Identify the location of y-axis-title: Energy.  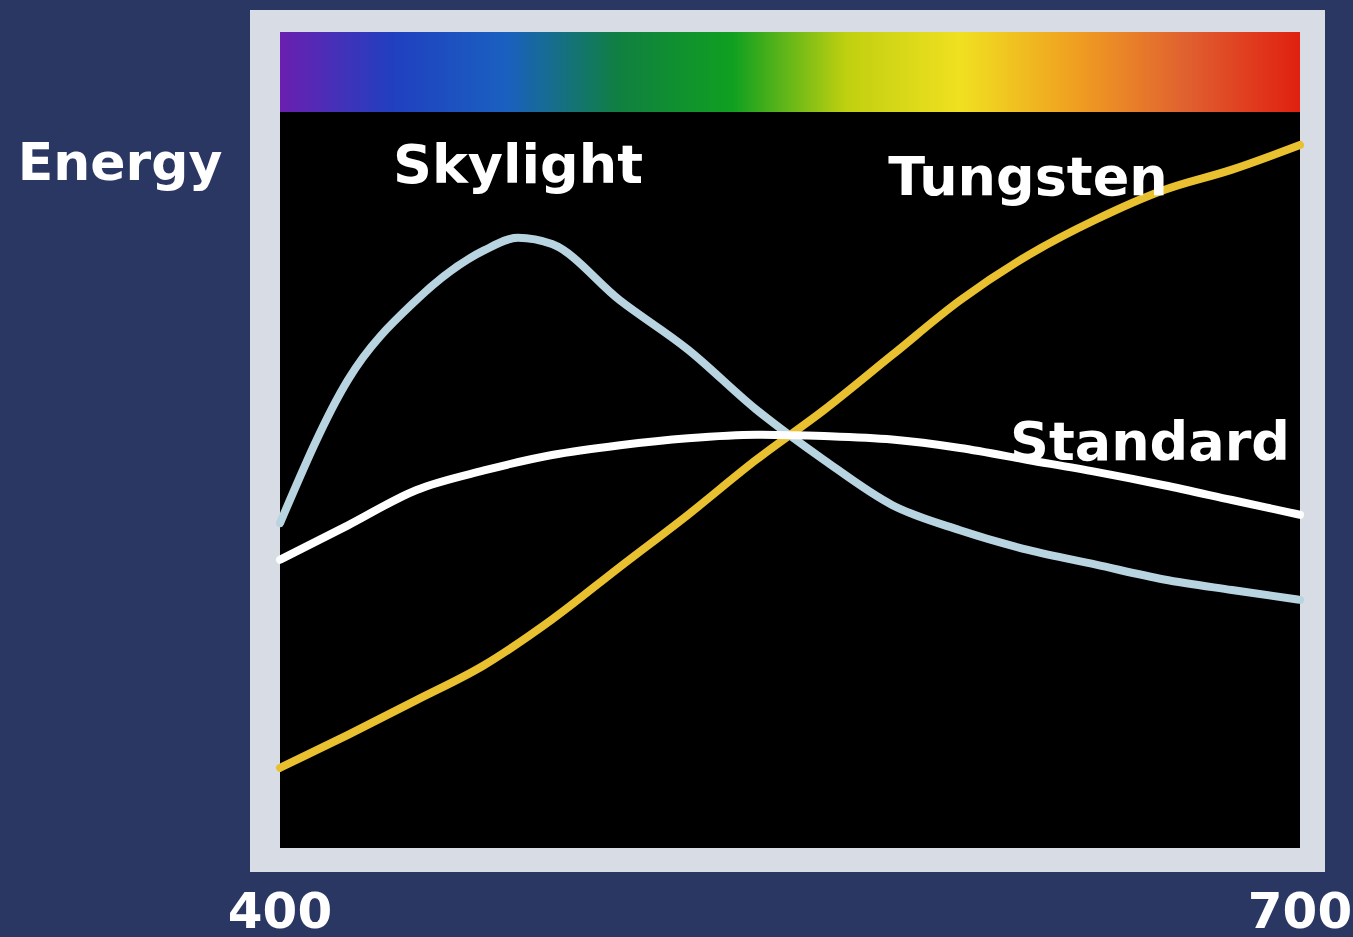
(120, 162).